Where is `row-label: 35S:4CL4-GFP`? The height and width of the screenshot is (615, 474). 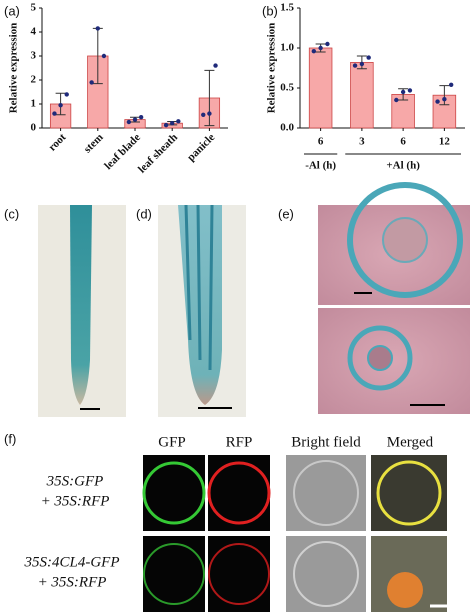 row-label: 35S:4CL4-GFP is located at coordinates (72, 562).